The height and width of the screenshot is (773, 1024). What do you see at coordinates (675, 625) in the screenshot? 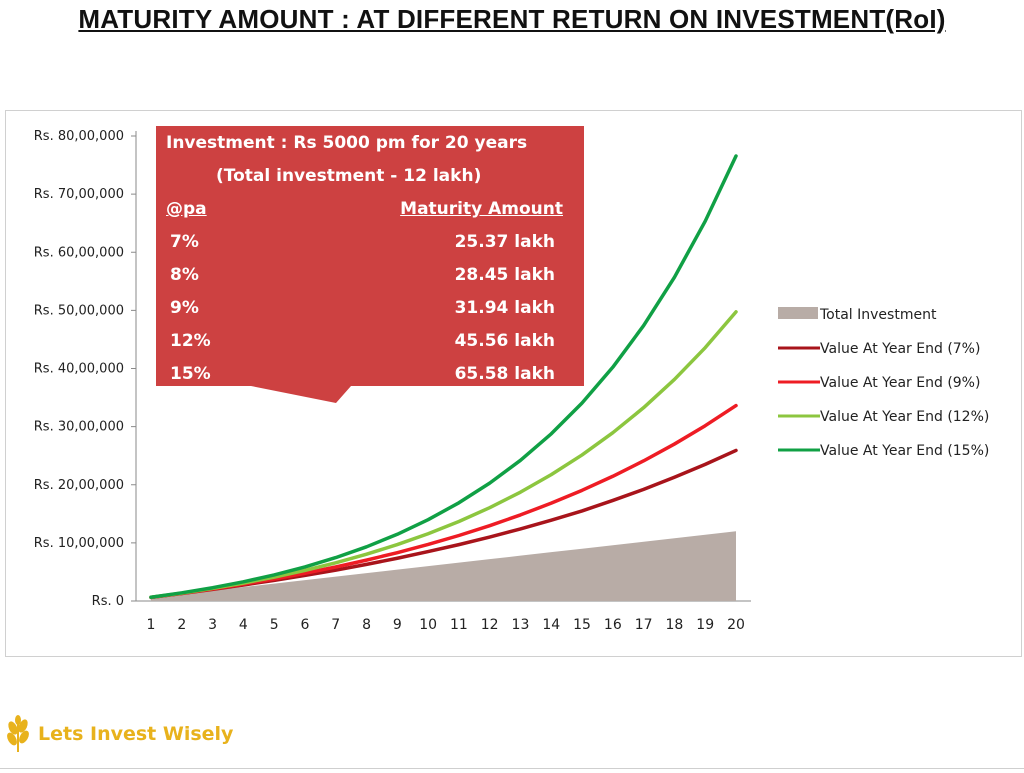
I see `x-tick-label: 18` at bounding box center [675, 625].